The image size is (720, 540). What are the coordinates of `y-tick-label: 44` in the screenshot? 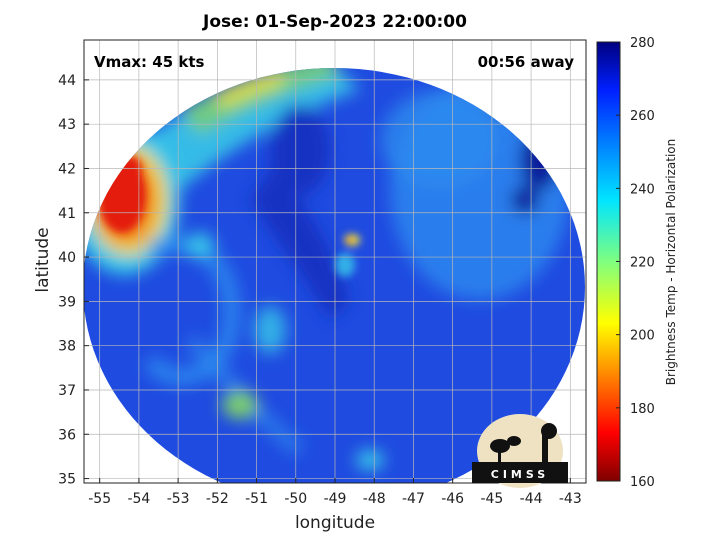 It's located at (67, 81).